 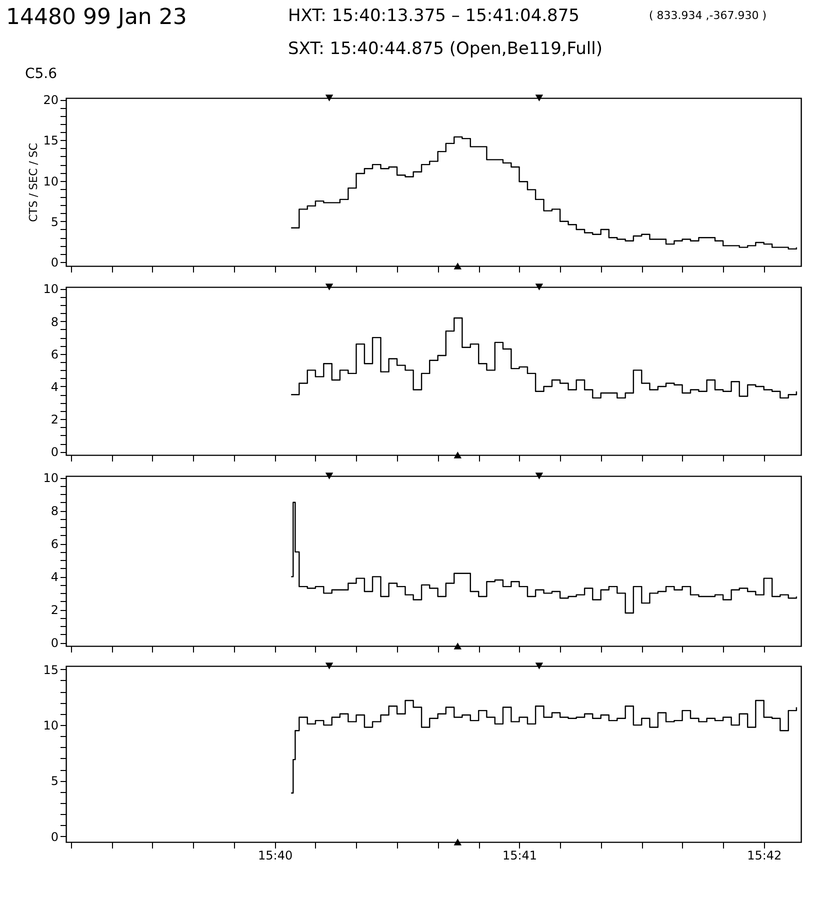 What do you see at coordinates (445, 49) in the screenshot?
I see `text: SXT: 15:40:44.875 (Open,Be119,Full)` at bounding box center [445, 49].